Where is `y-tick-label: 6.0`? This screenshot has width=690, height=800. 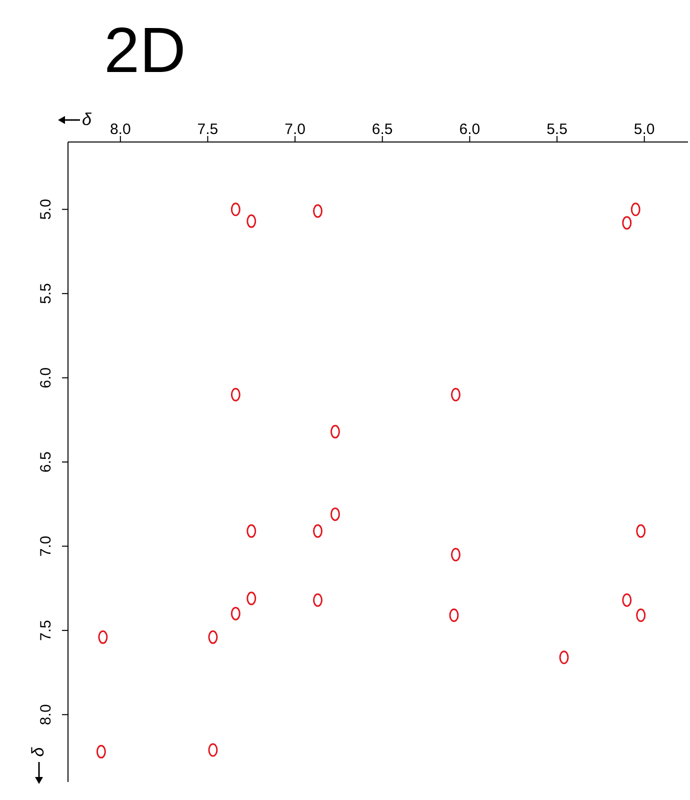 y-tick-label: 6.0 is located at coordinates (46, 377).